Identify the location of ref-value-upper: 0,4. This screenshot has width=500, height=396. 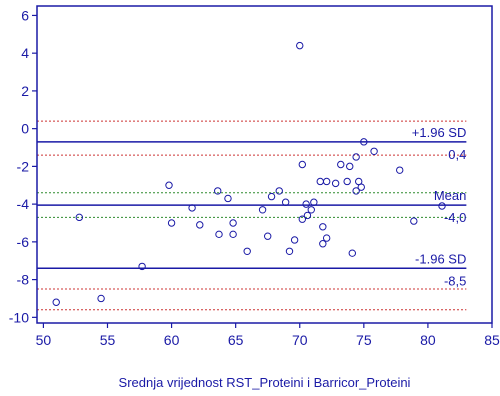
(457, 154).